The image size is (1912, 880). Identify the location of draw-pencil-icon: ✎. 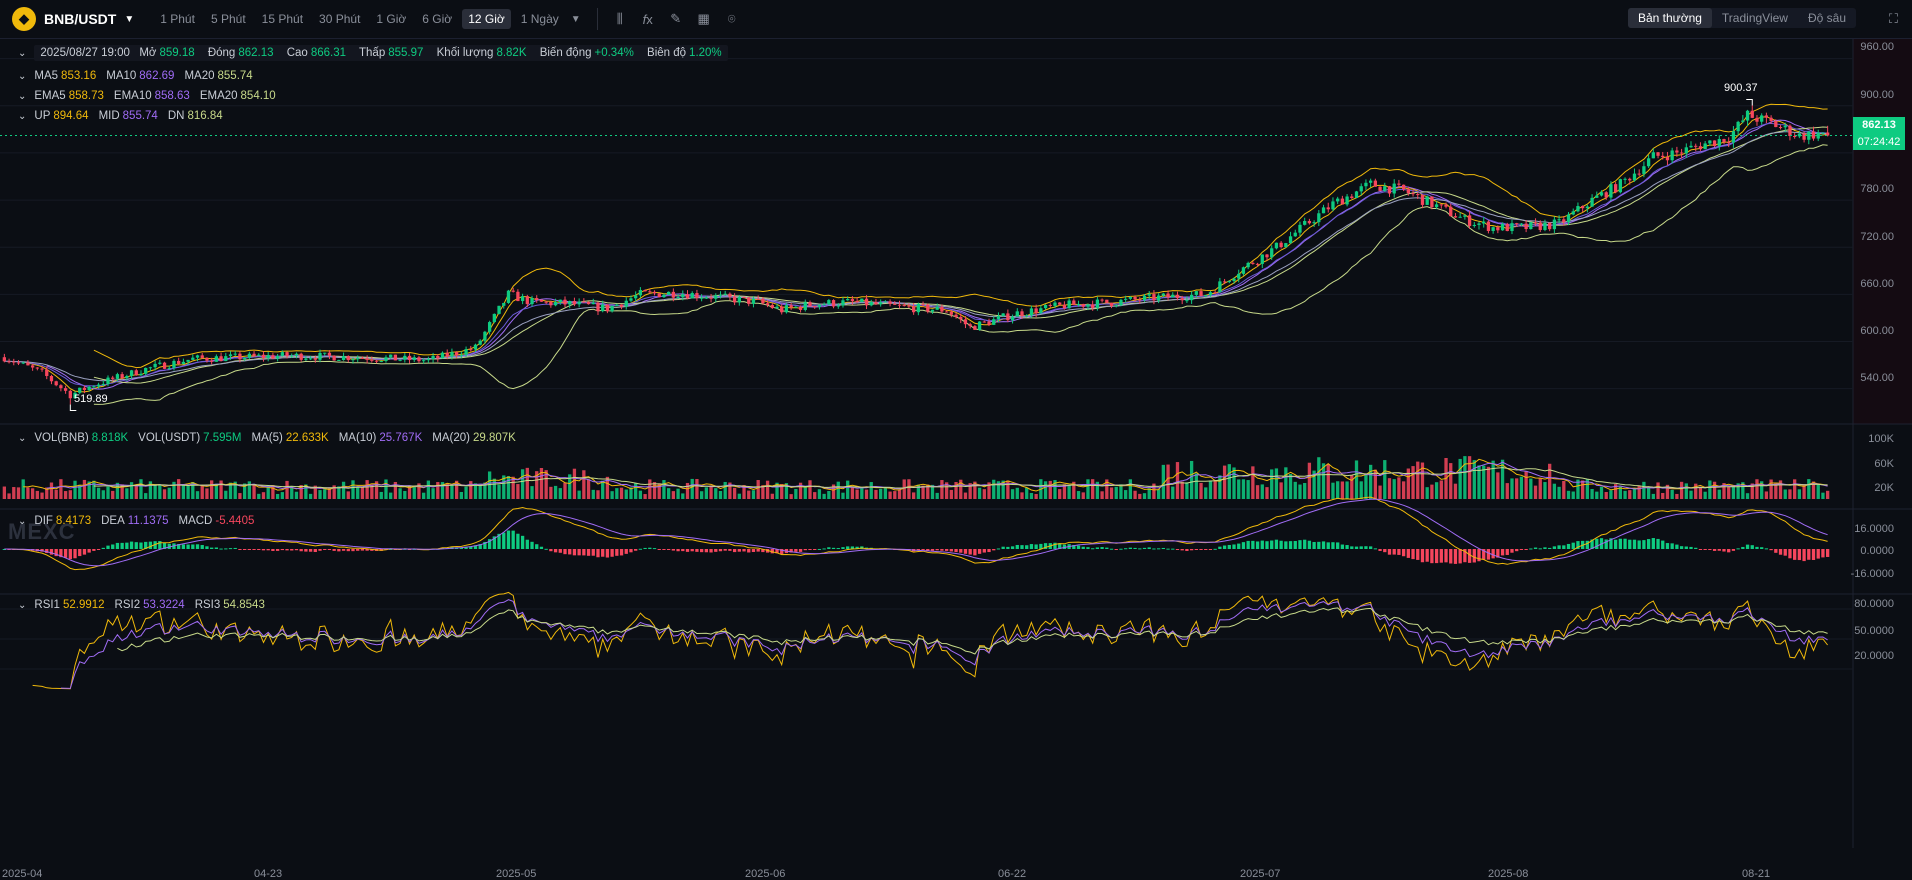
(676, 18).